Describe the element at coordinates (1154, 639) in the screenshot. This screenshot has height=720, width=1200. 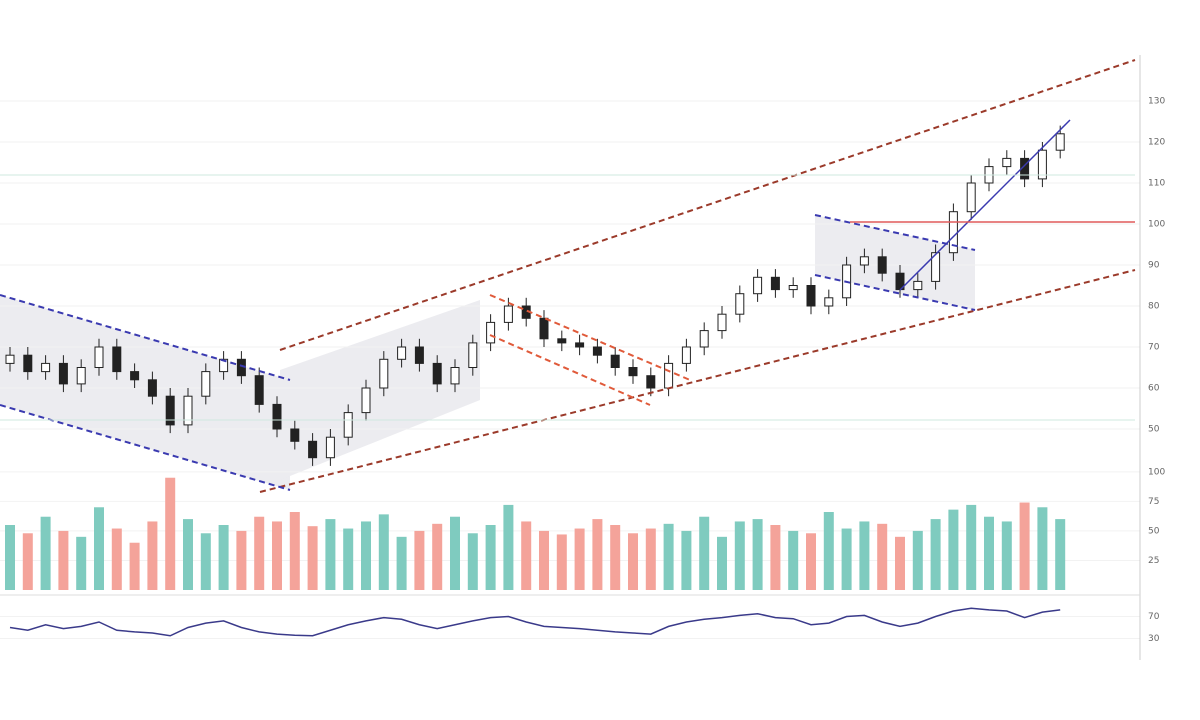
I see `y-tick-label: 30` at that location.